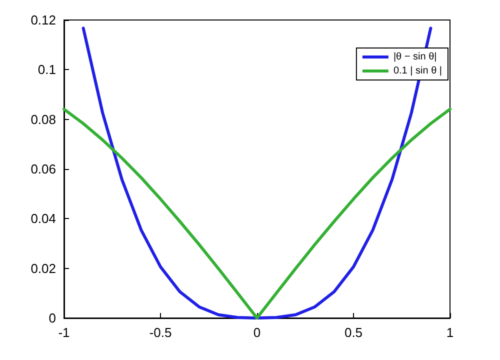 Image resolution: width=500 pixels, height=360 pixels. I want to click on x-tick-label: -0.5, so click(160, 332).